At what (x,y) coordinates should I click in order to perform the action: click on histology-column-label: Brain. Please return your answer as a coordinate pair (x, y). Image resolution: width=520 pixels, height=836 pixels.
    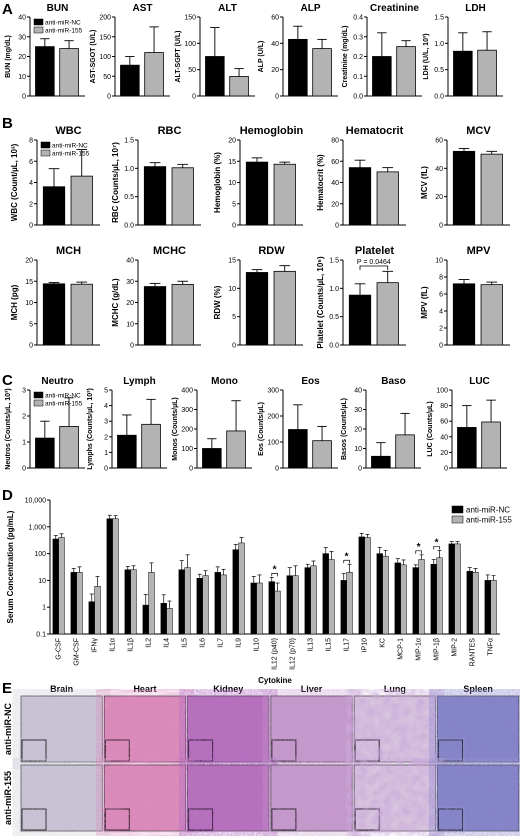
    Looking at the image, I should click on (61, 689).